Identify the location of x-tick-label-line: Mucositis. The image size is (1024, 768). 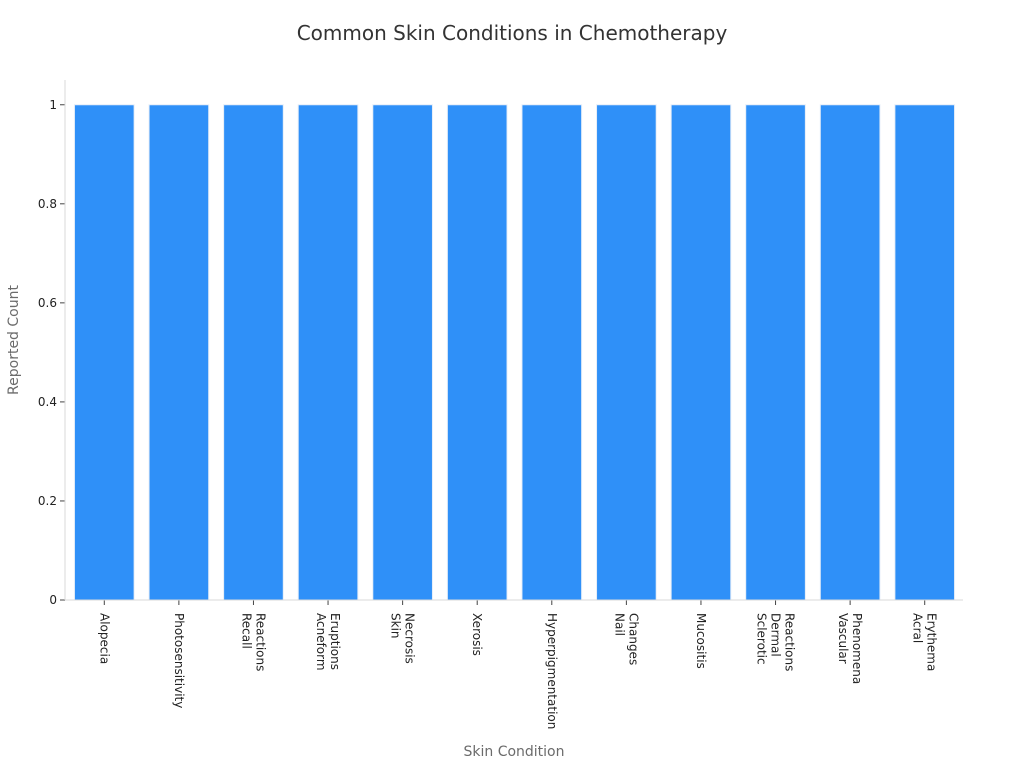
(701, 641).